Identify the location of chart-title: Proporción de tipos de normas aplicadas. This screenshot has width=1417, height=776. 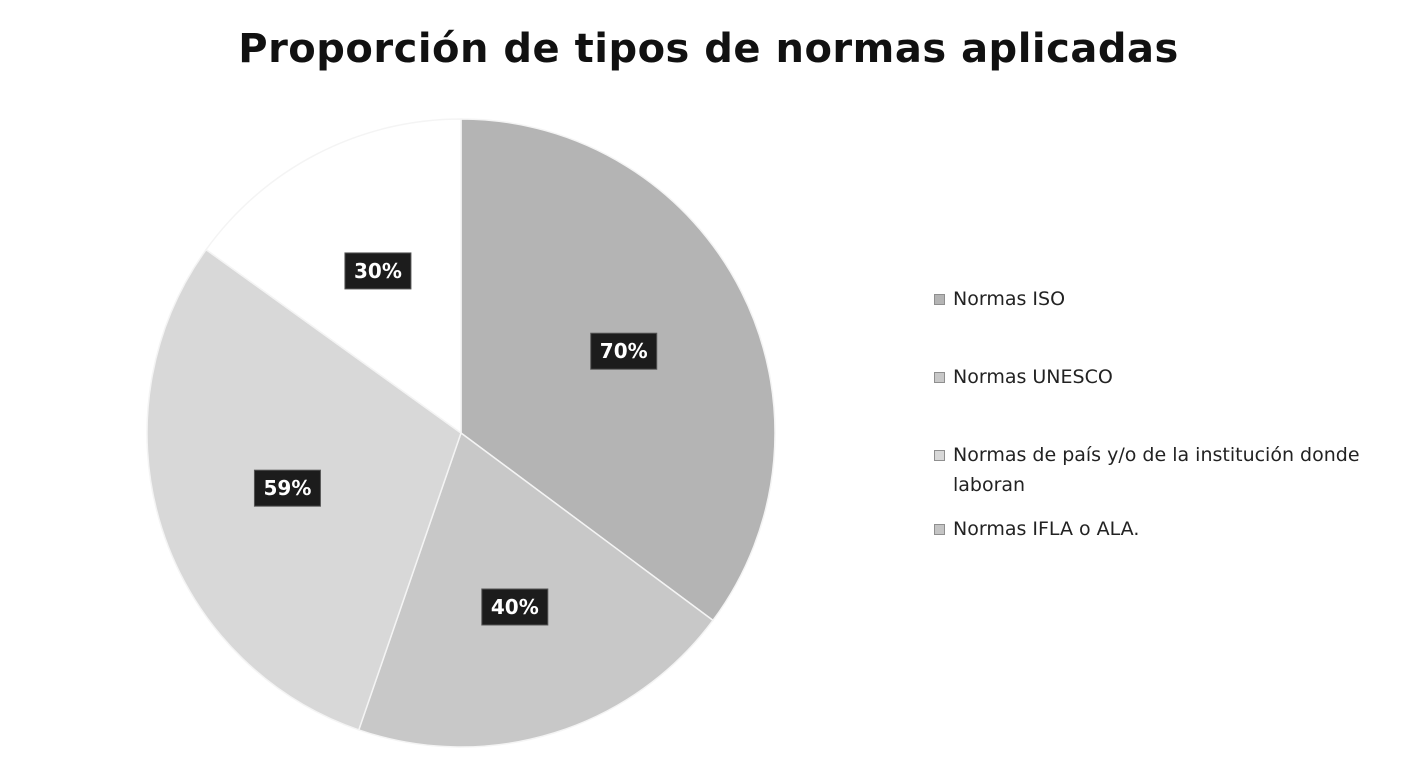
(708, 49).